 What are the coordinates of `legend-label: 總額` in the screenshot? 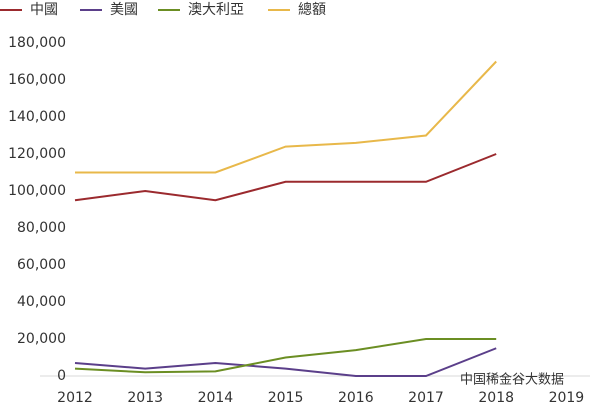 It's located at (312, 9).